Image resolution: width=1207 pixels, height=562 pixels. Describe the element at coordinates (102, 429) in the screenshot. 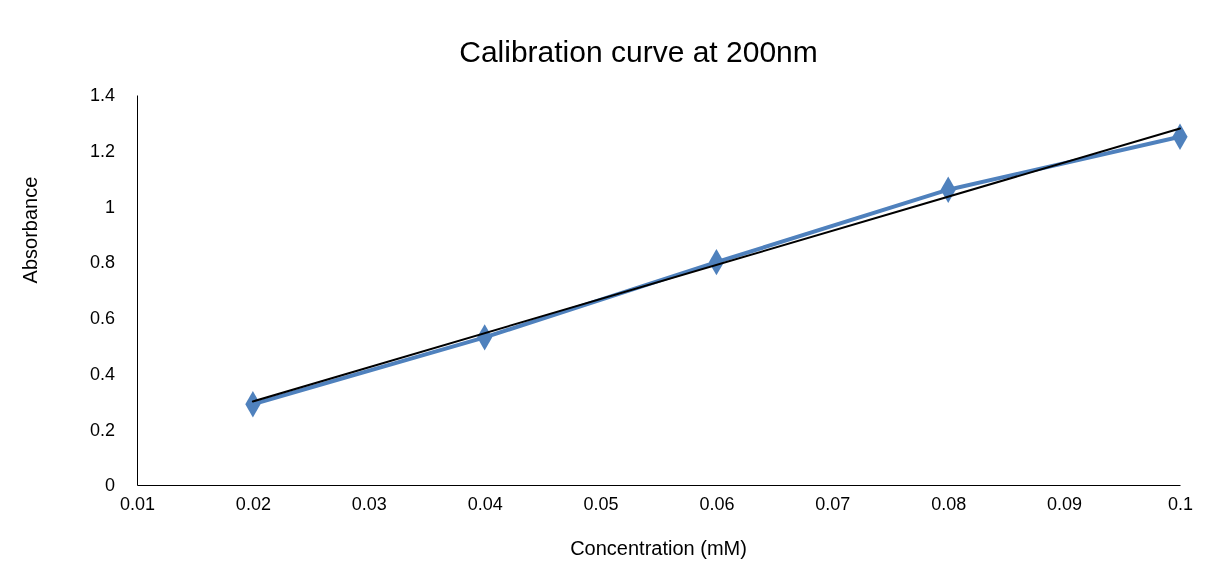

I see `y-tick-label: 0.2` at that location.